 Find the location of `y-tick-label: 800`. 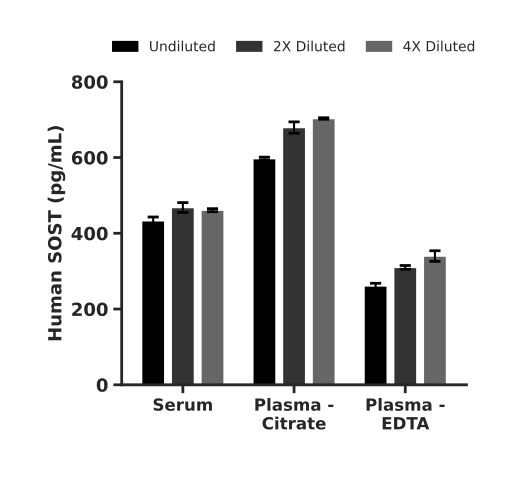

y-tick-label: 800 is located at coordinates (90, 82).